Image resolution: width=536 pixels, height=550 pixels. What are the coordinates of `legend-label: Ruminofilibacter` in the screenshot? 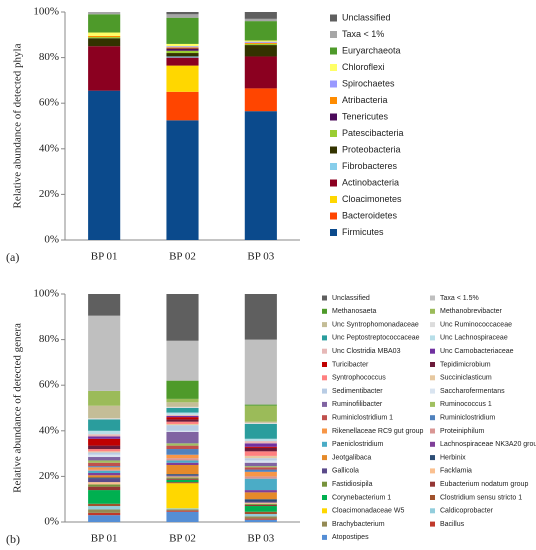 It's located at (357, 404).